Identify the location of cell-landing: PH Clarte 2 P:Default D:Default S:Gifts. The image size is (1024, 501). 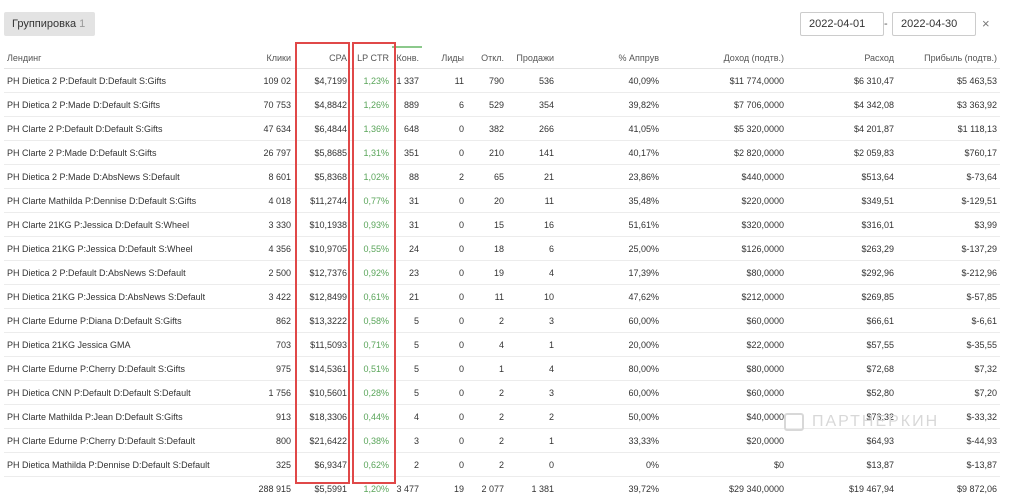
(129, 129).